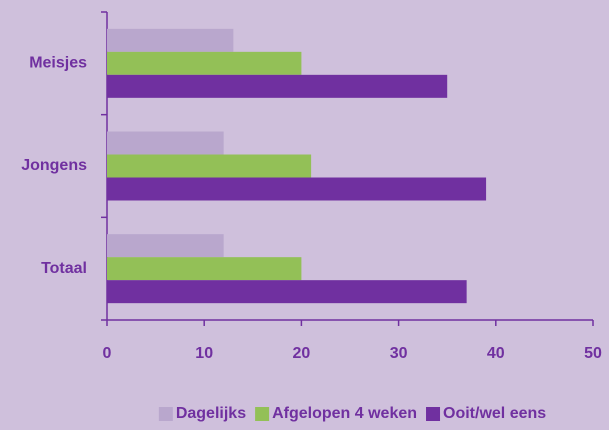 The height and width of the screenshot is (430, 609). I want to click on x-tick-label: 10, so click(204, 353).